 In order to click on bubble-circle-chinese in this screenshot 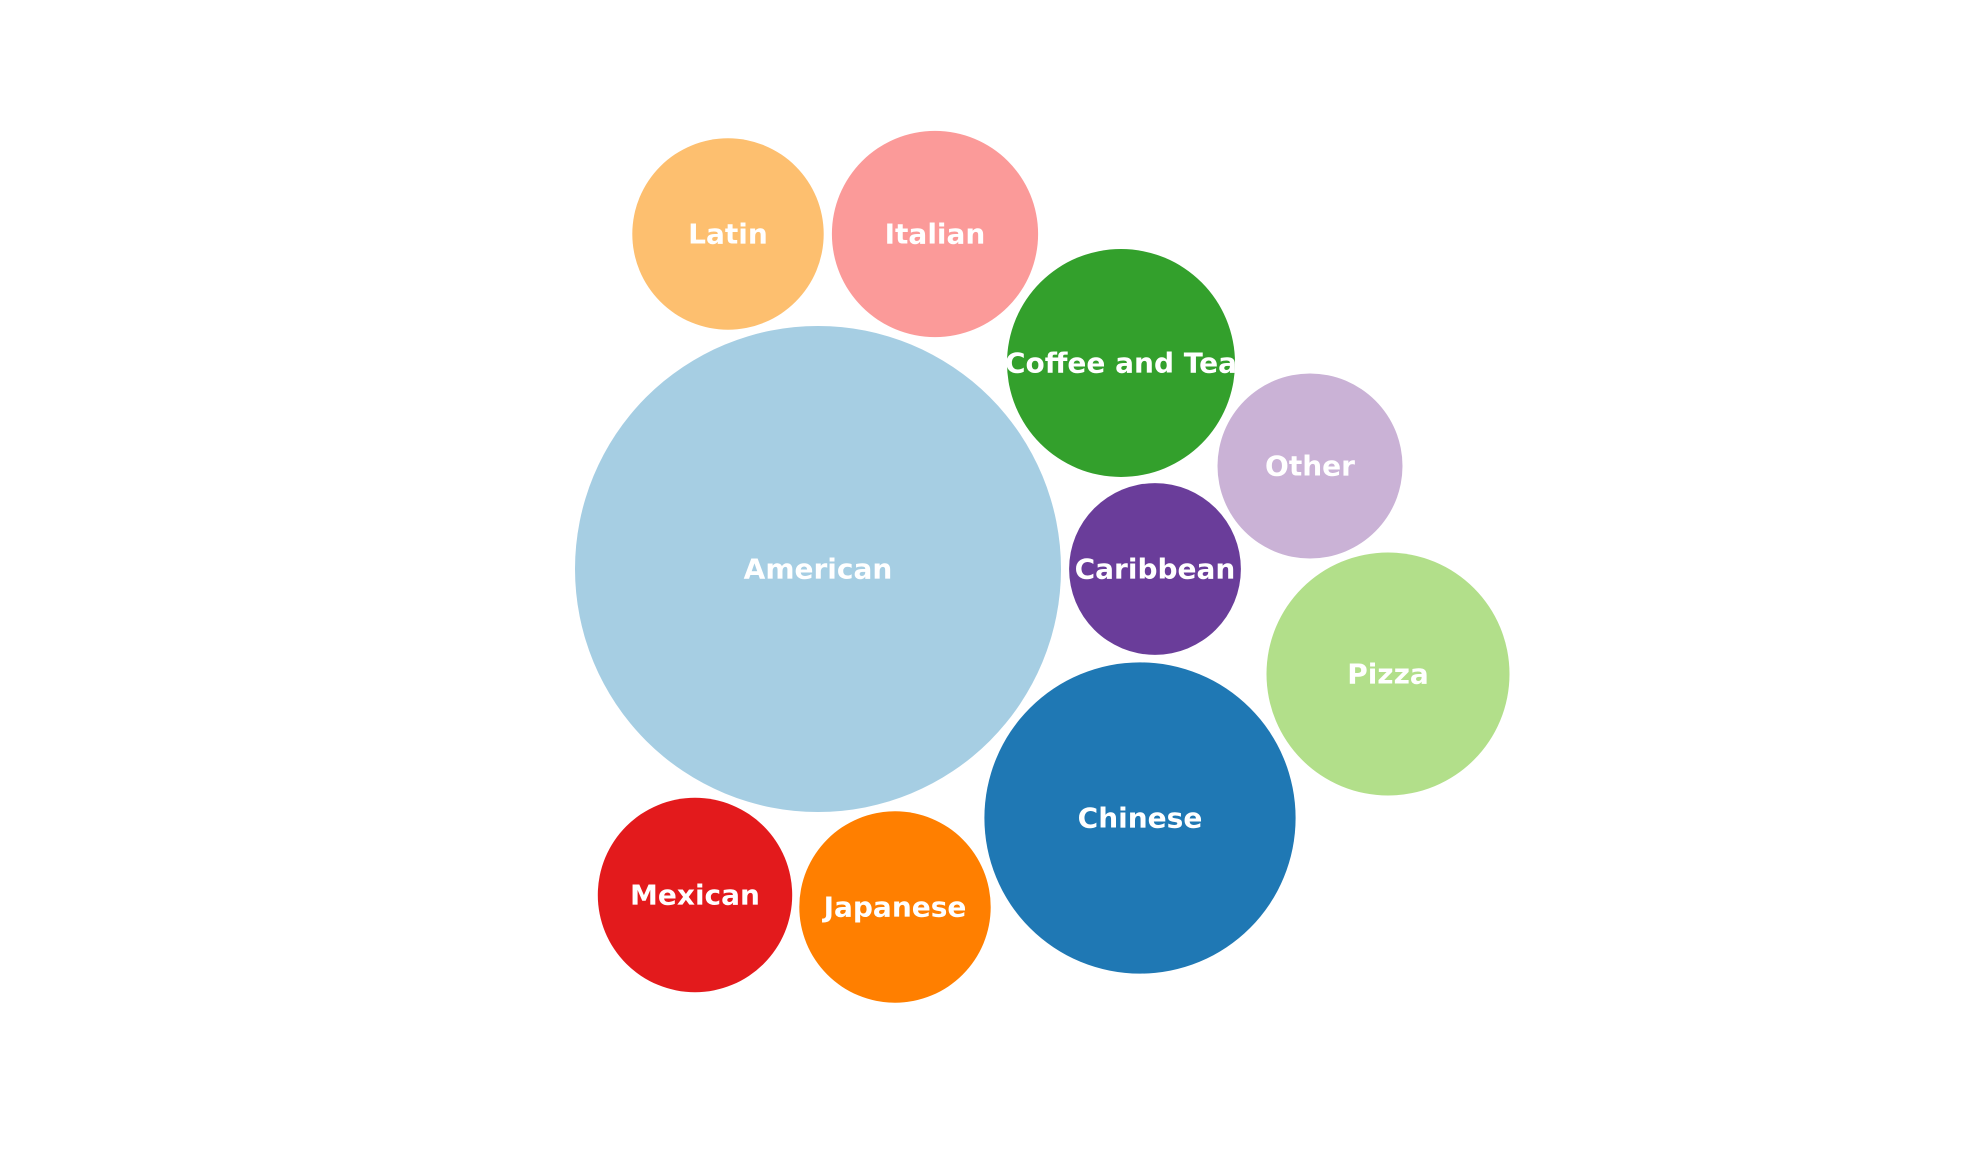, I will do `click(1140, 818)`.